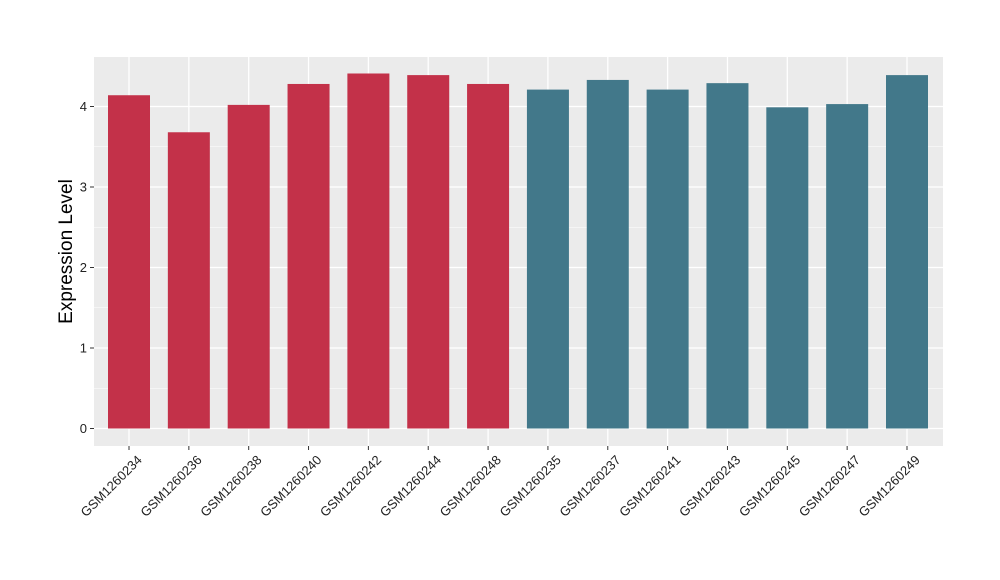 The width and height of the screenshot is (1000, 580). What do you see at coordinates (83, 187) in the screenshot?
I see `y-tick-label: 3` at bounding box center [83, 187].